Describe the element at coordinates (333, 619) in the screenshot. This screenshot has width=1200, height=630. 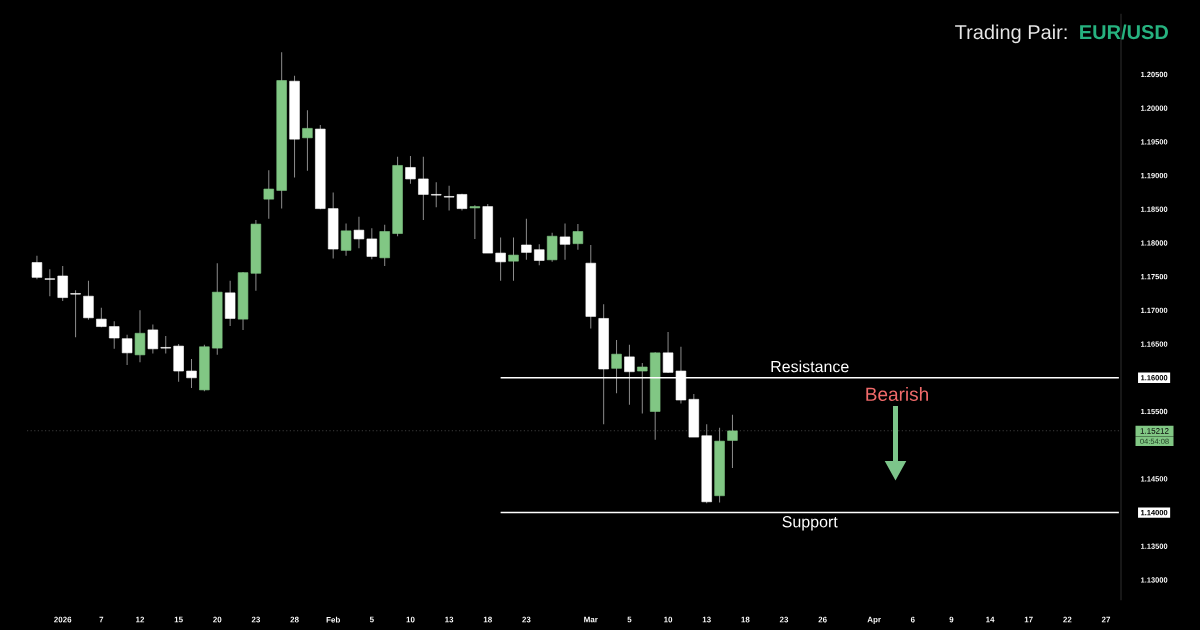
I see `x-tick-label: Feb` at that location.